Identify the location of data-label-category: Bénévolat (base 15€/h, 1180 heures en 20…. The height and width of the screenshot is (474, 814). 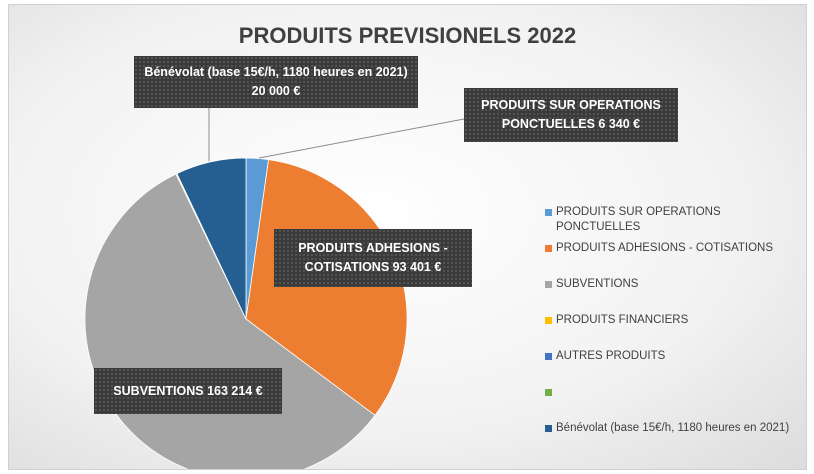
(276, 72).